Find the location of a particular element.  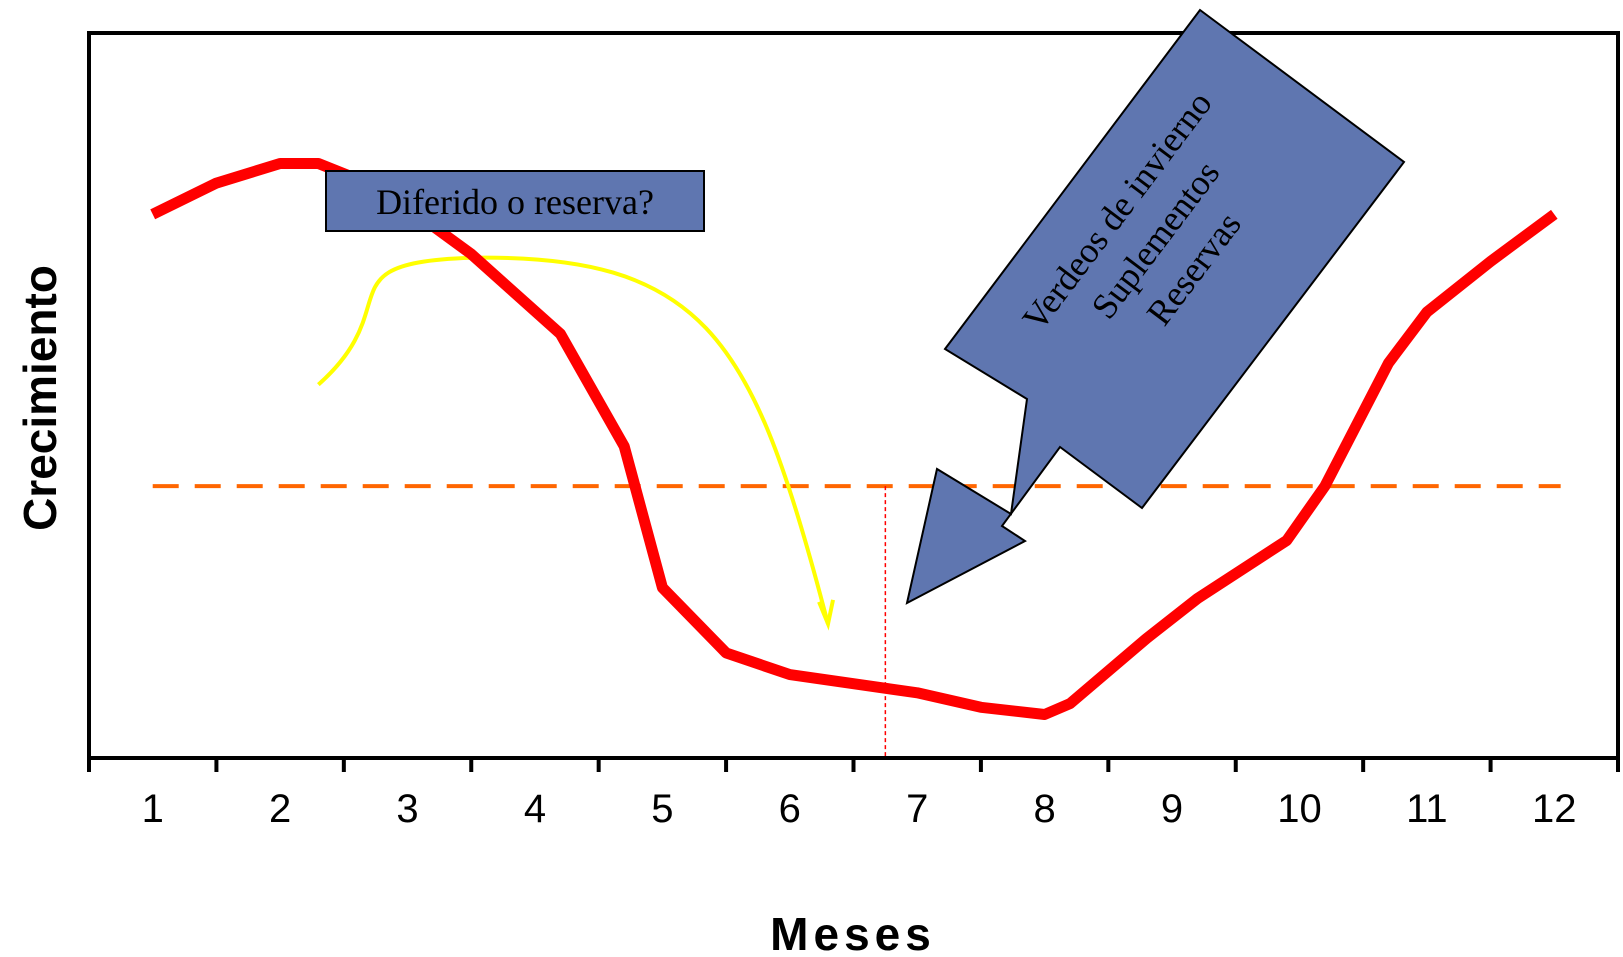

x-tick-label: 3 is located at coordinates (407, 809).